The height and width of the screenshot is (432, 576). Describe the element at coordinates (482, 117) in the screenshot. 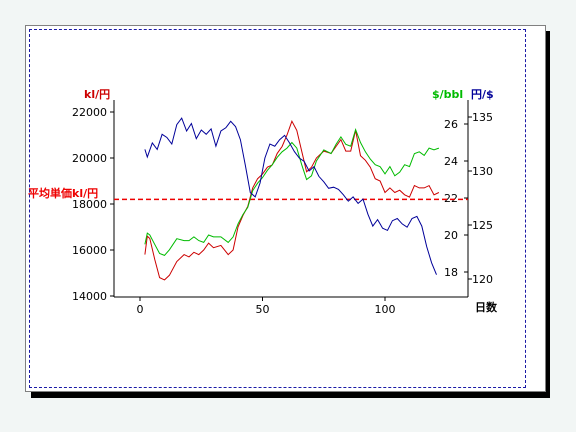

I see `yen-usd-tick-label: 135` at that location.